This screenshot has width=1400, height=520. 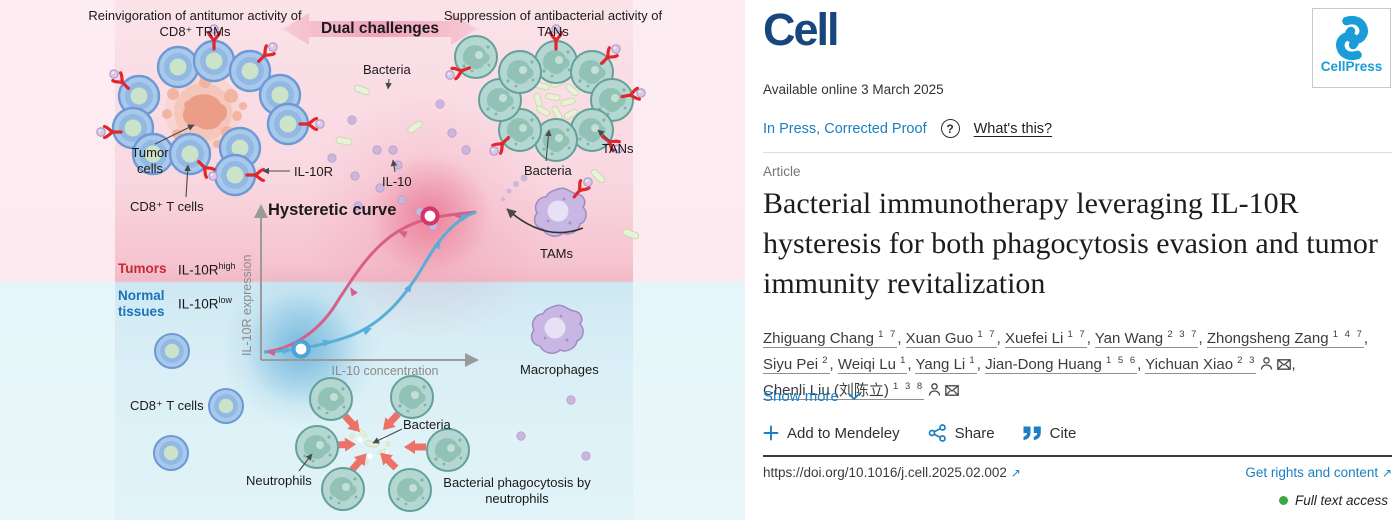 What do you see at coordinates (430, 216) in the screenshot?
I see `high-state-marker` at bounding box center [430, 216].